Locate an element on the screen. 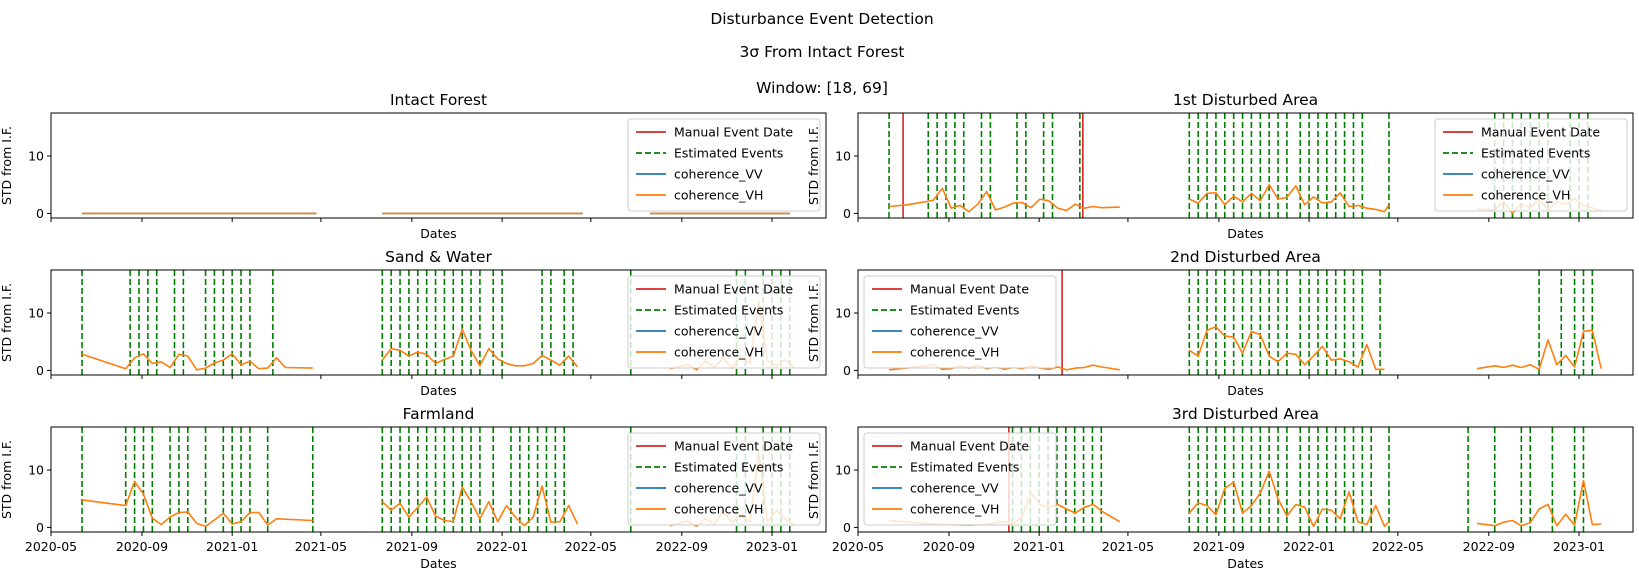 The image size is (1639, 584). subplot-title: Farmland is located at coordinates (439, 414).